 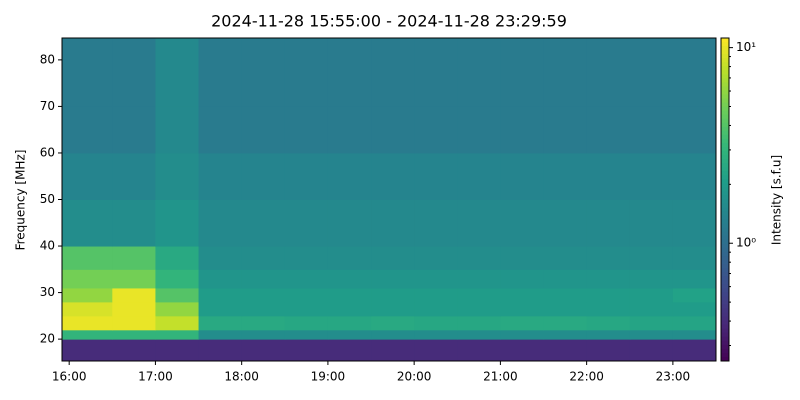 What do you see at coordinates (47, 59) in the screenshot?
I see `y-tick-label: 80` at bounding box center [47, 59].